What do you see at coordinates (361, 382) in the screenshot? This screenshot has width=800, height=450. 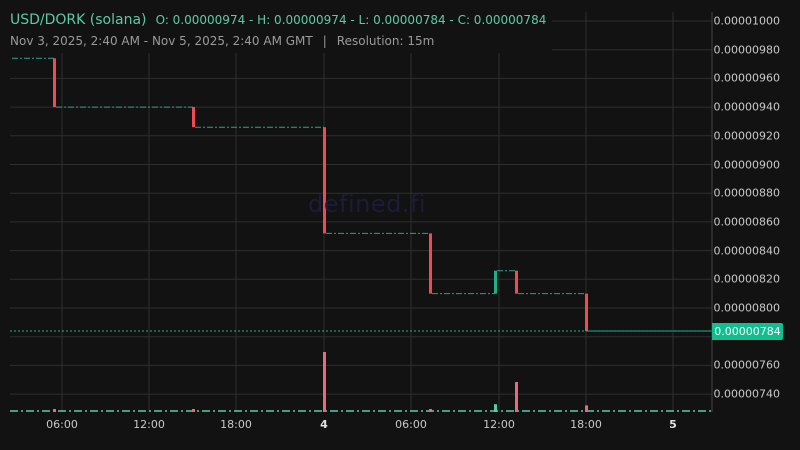 I see `volume-bars` at bounding box center [361, 382].